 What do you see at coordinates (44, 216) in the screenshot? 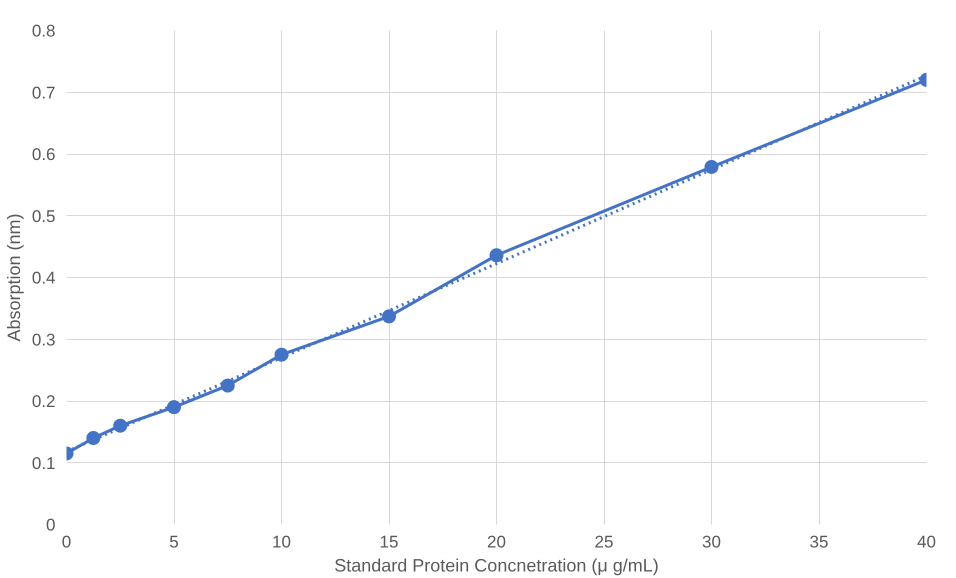
I see `y-tick-label: 0.5` at bounding box center [44, 216].